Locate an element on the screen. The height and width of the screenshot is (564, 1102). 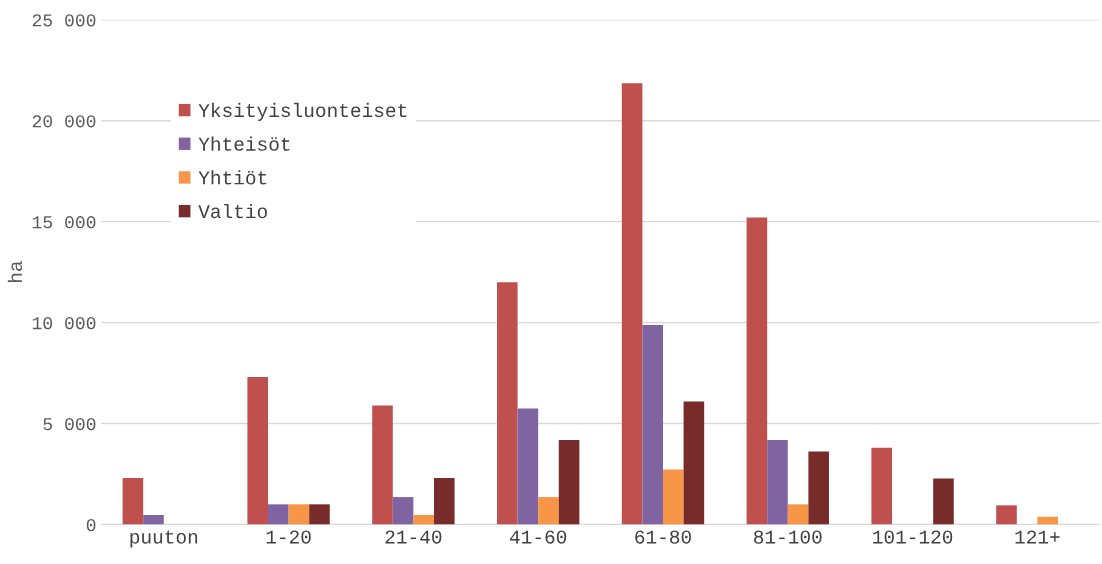
y-tick-label: 10 000 is located at coordinates (64, 323).